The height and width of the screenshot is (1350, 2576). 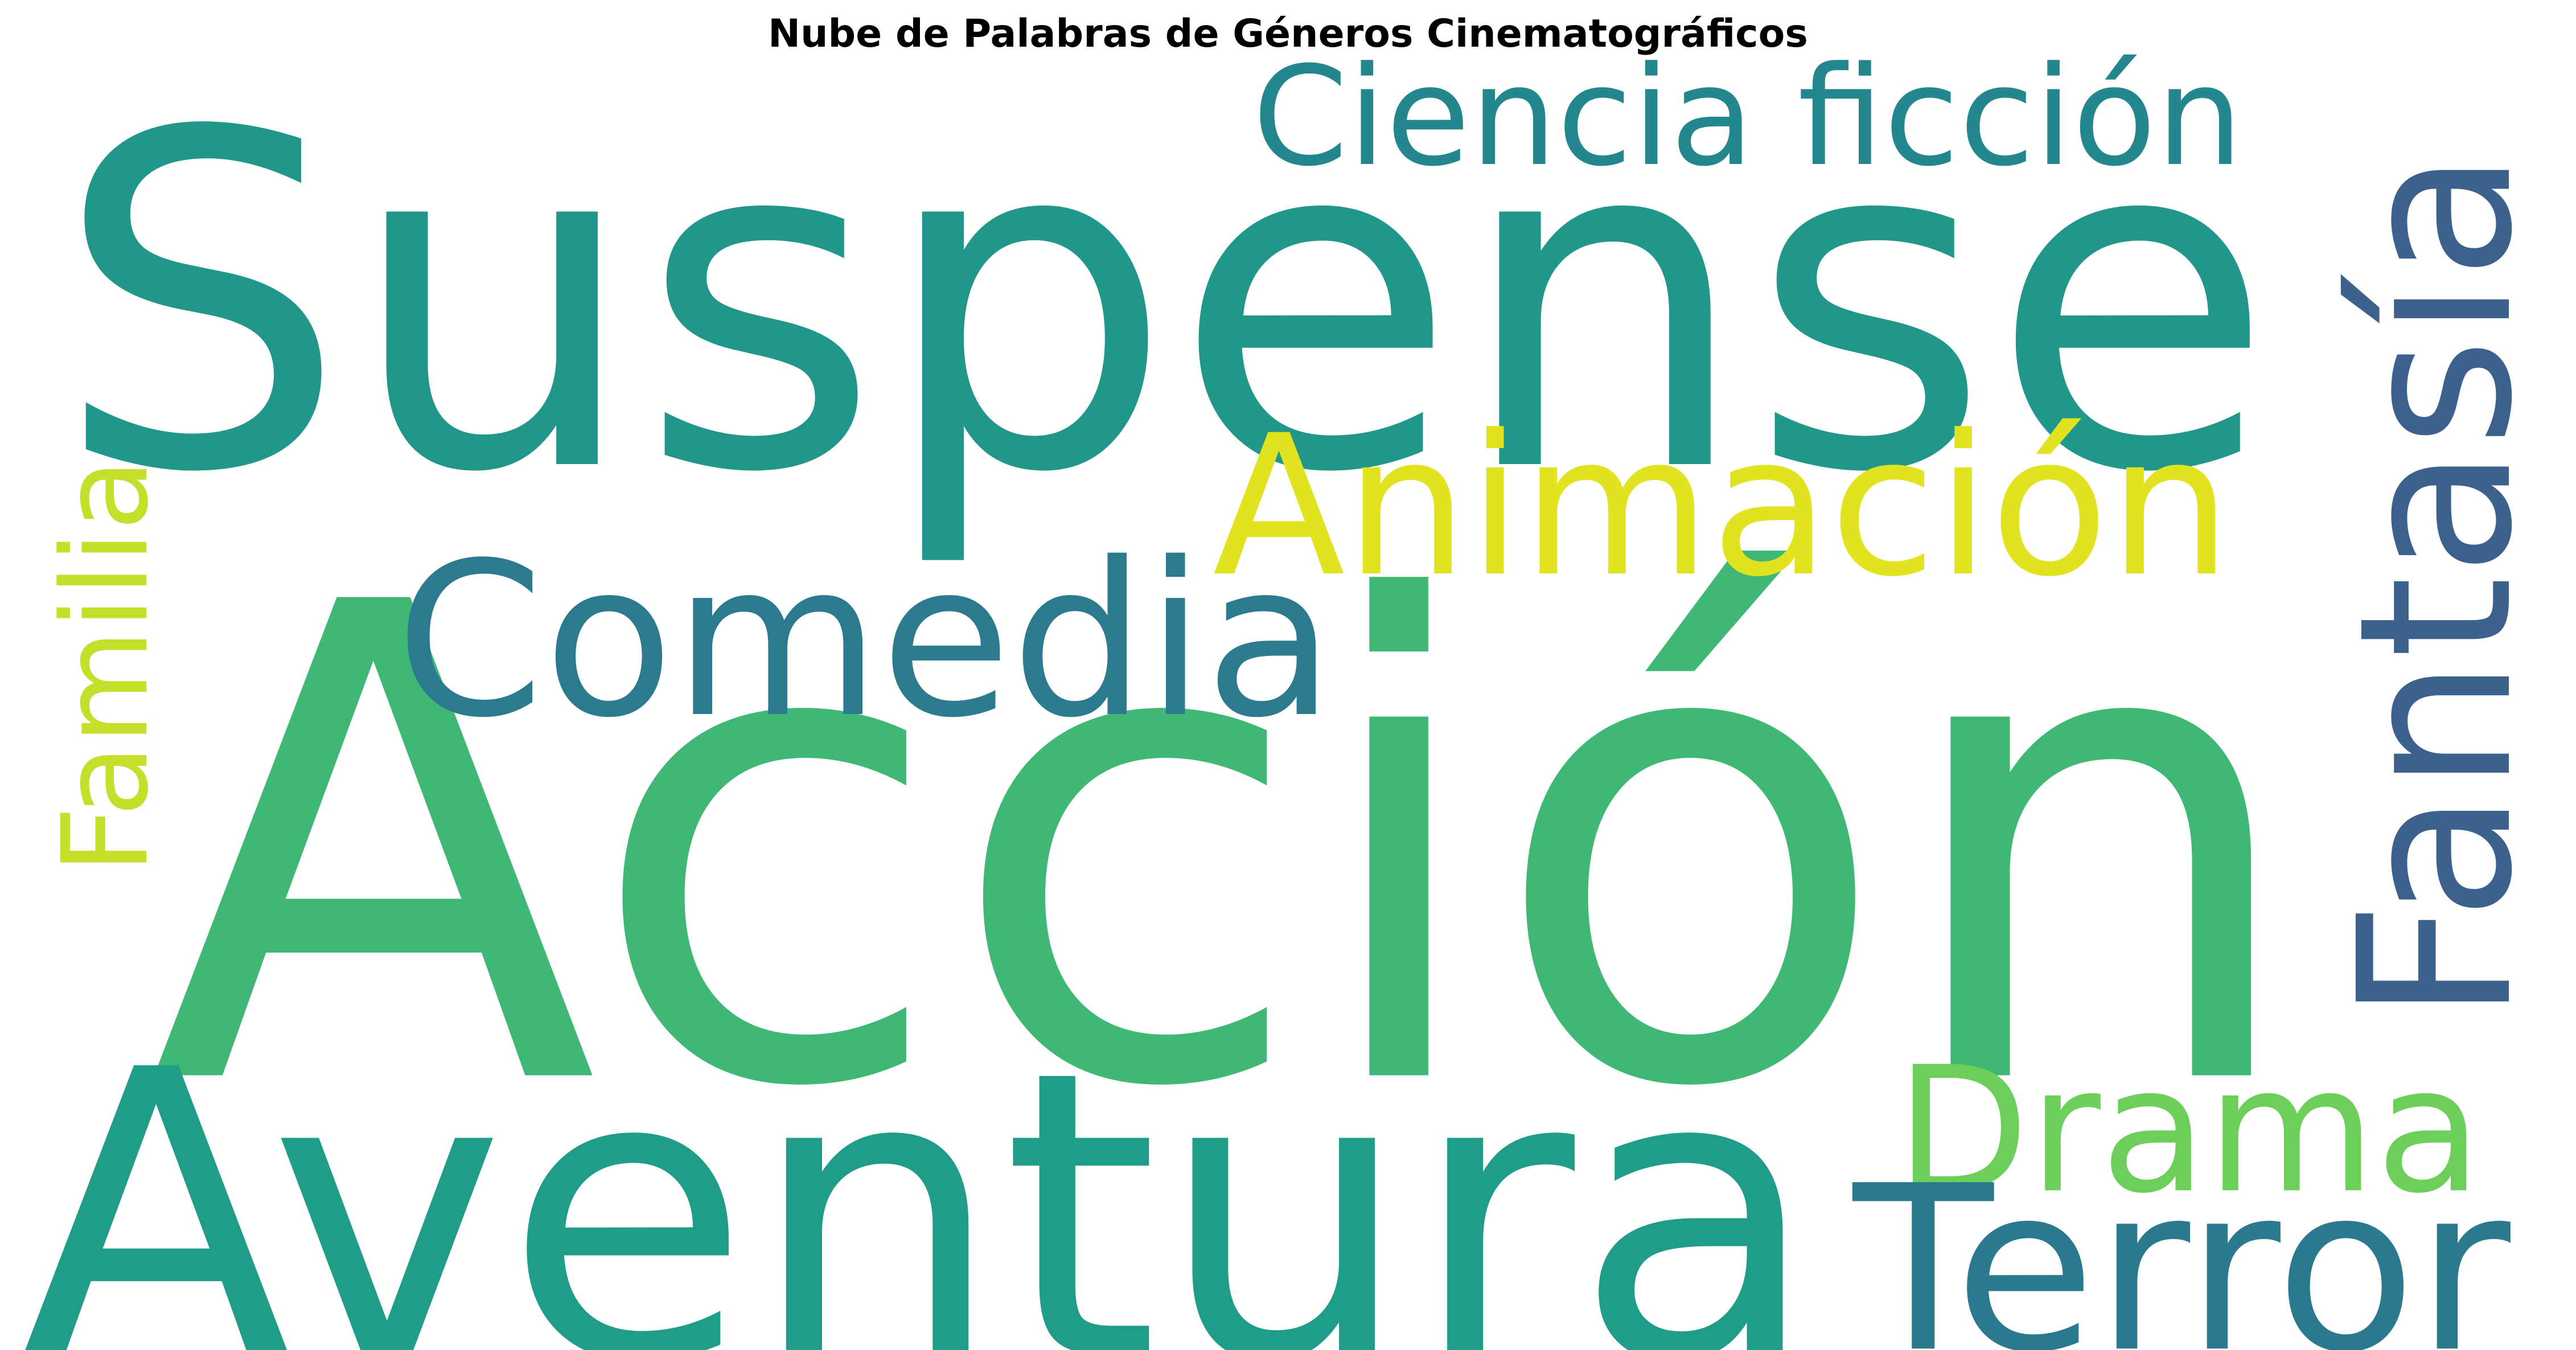 What do you see at coordinates (2181, 1243) in the screenshot?
I see `word-terror: Terror` at bounding box center [2181, 1243].